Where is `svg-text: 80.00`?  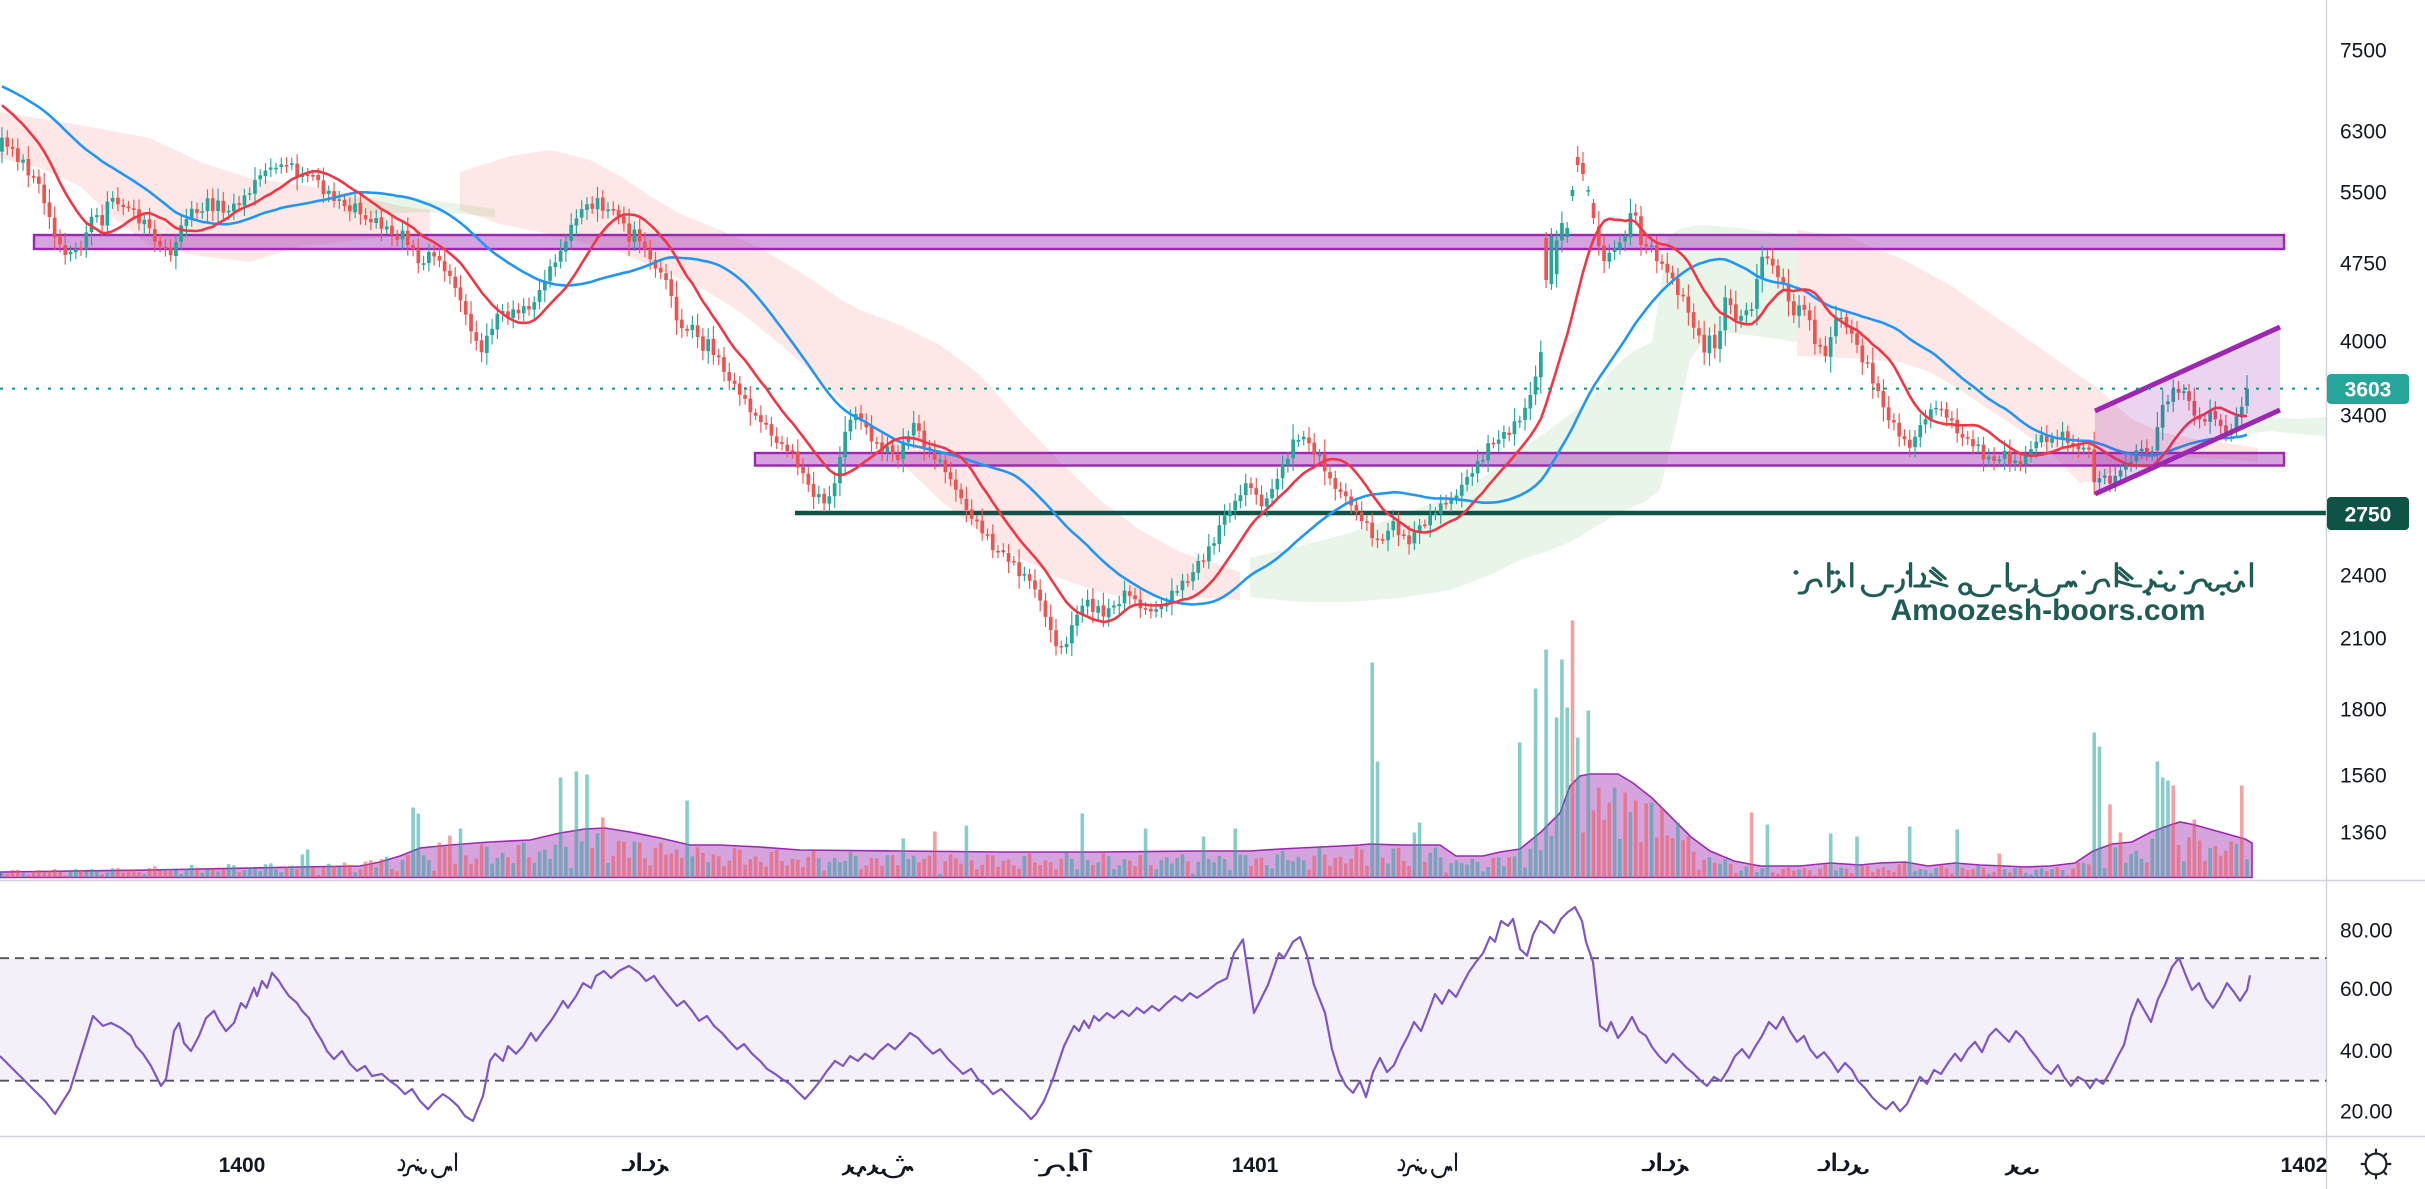
svg-text: 80.00 is located at coordinates (2366, 931).